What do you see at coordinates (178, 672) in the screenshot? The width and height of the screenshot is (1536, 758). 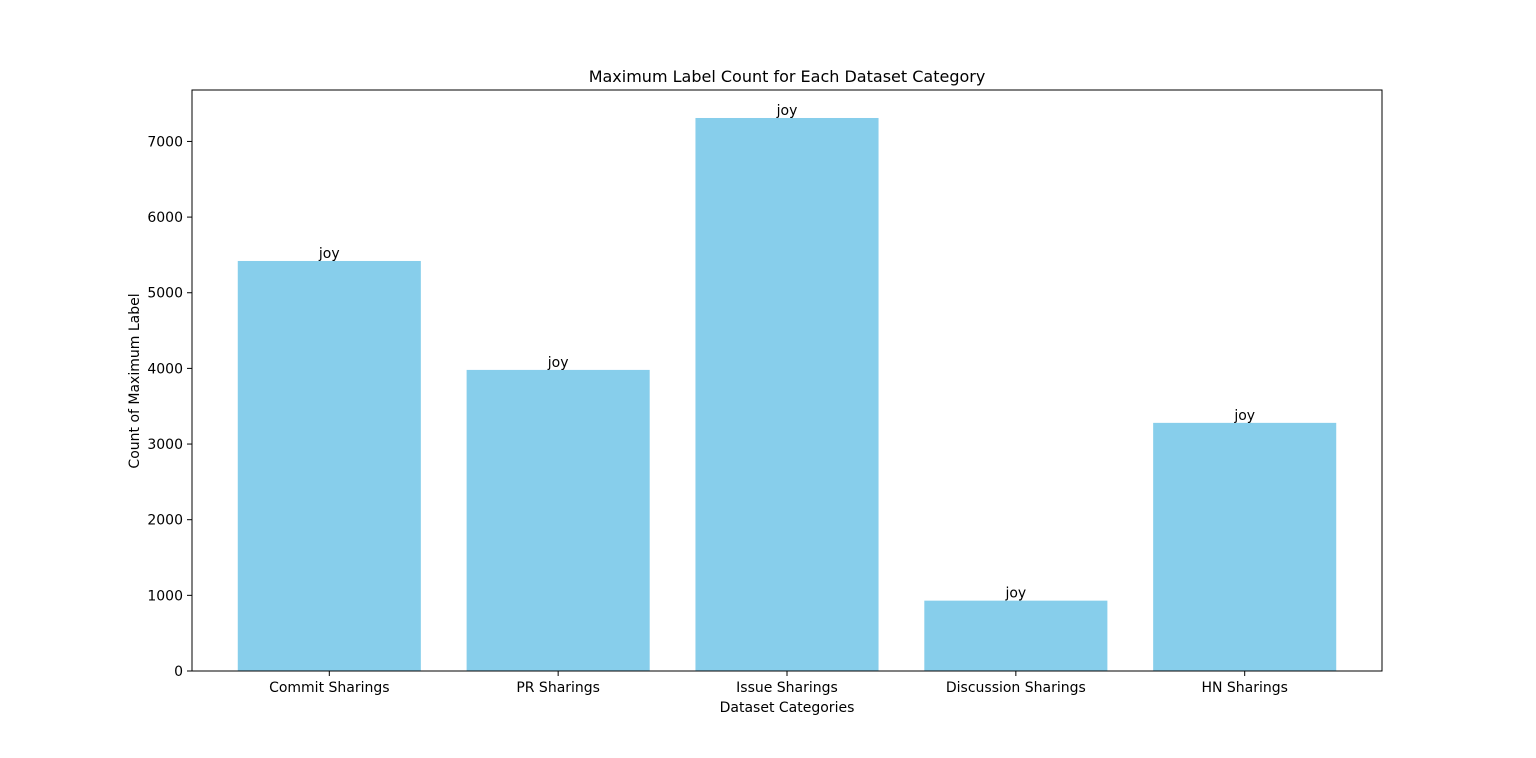 I see `y-tick-label: 0` at bounding box center [178, 672].